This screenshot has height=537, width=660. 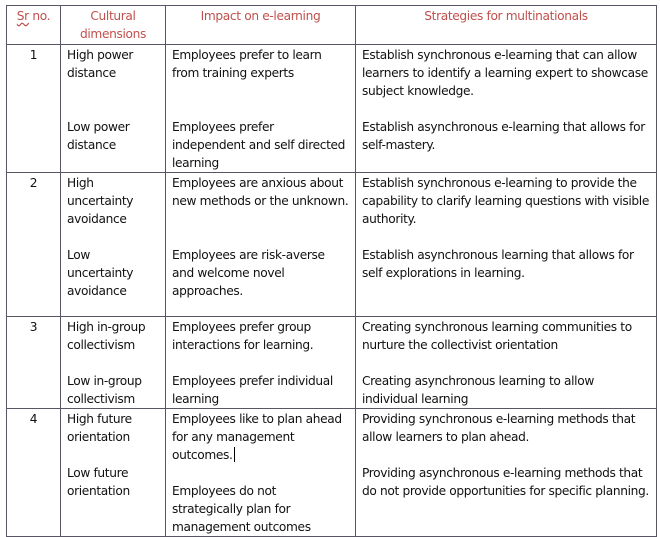 I want to click on header-sr-suffix: no., so click(x=39, y=16).